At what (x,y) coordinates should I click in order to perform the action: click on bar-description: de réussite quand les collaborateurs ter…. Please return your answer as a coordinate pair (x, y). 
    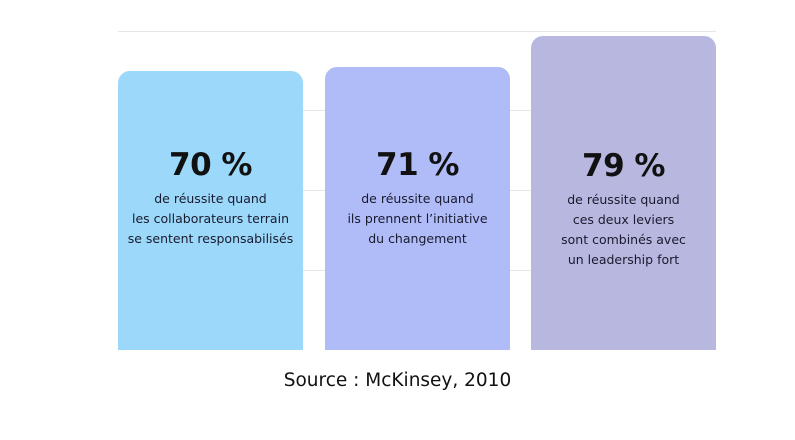
    Looking at the image, I should click on (210, 218).